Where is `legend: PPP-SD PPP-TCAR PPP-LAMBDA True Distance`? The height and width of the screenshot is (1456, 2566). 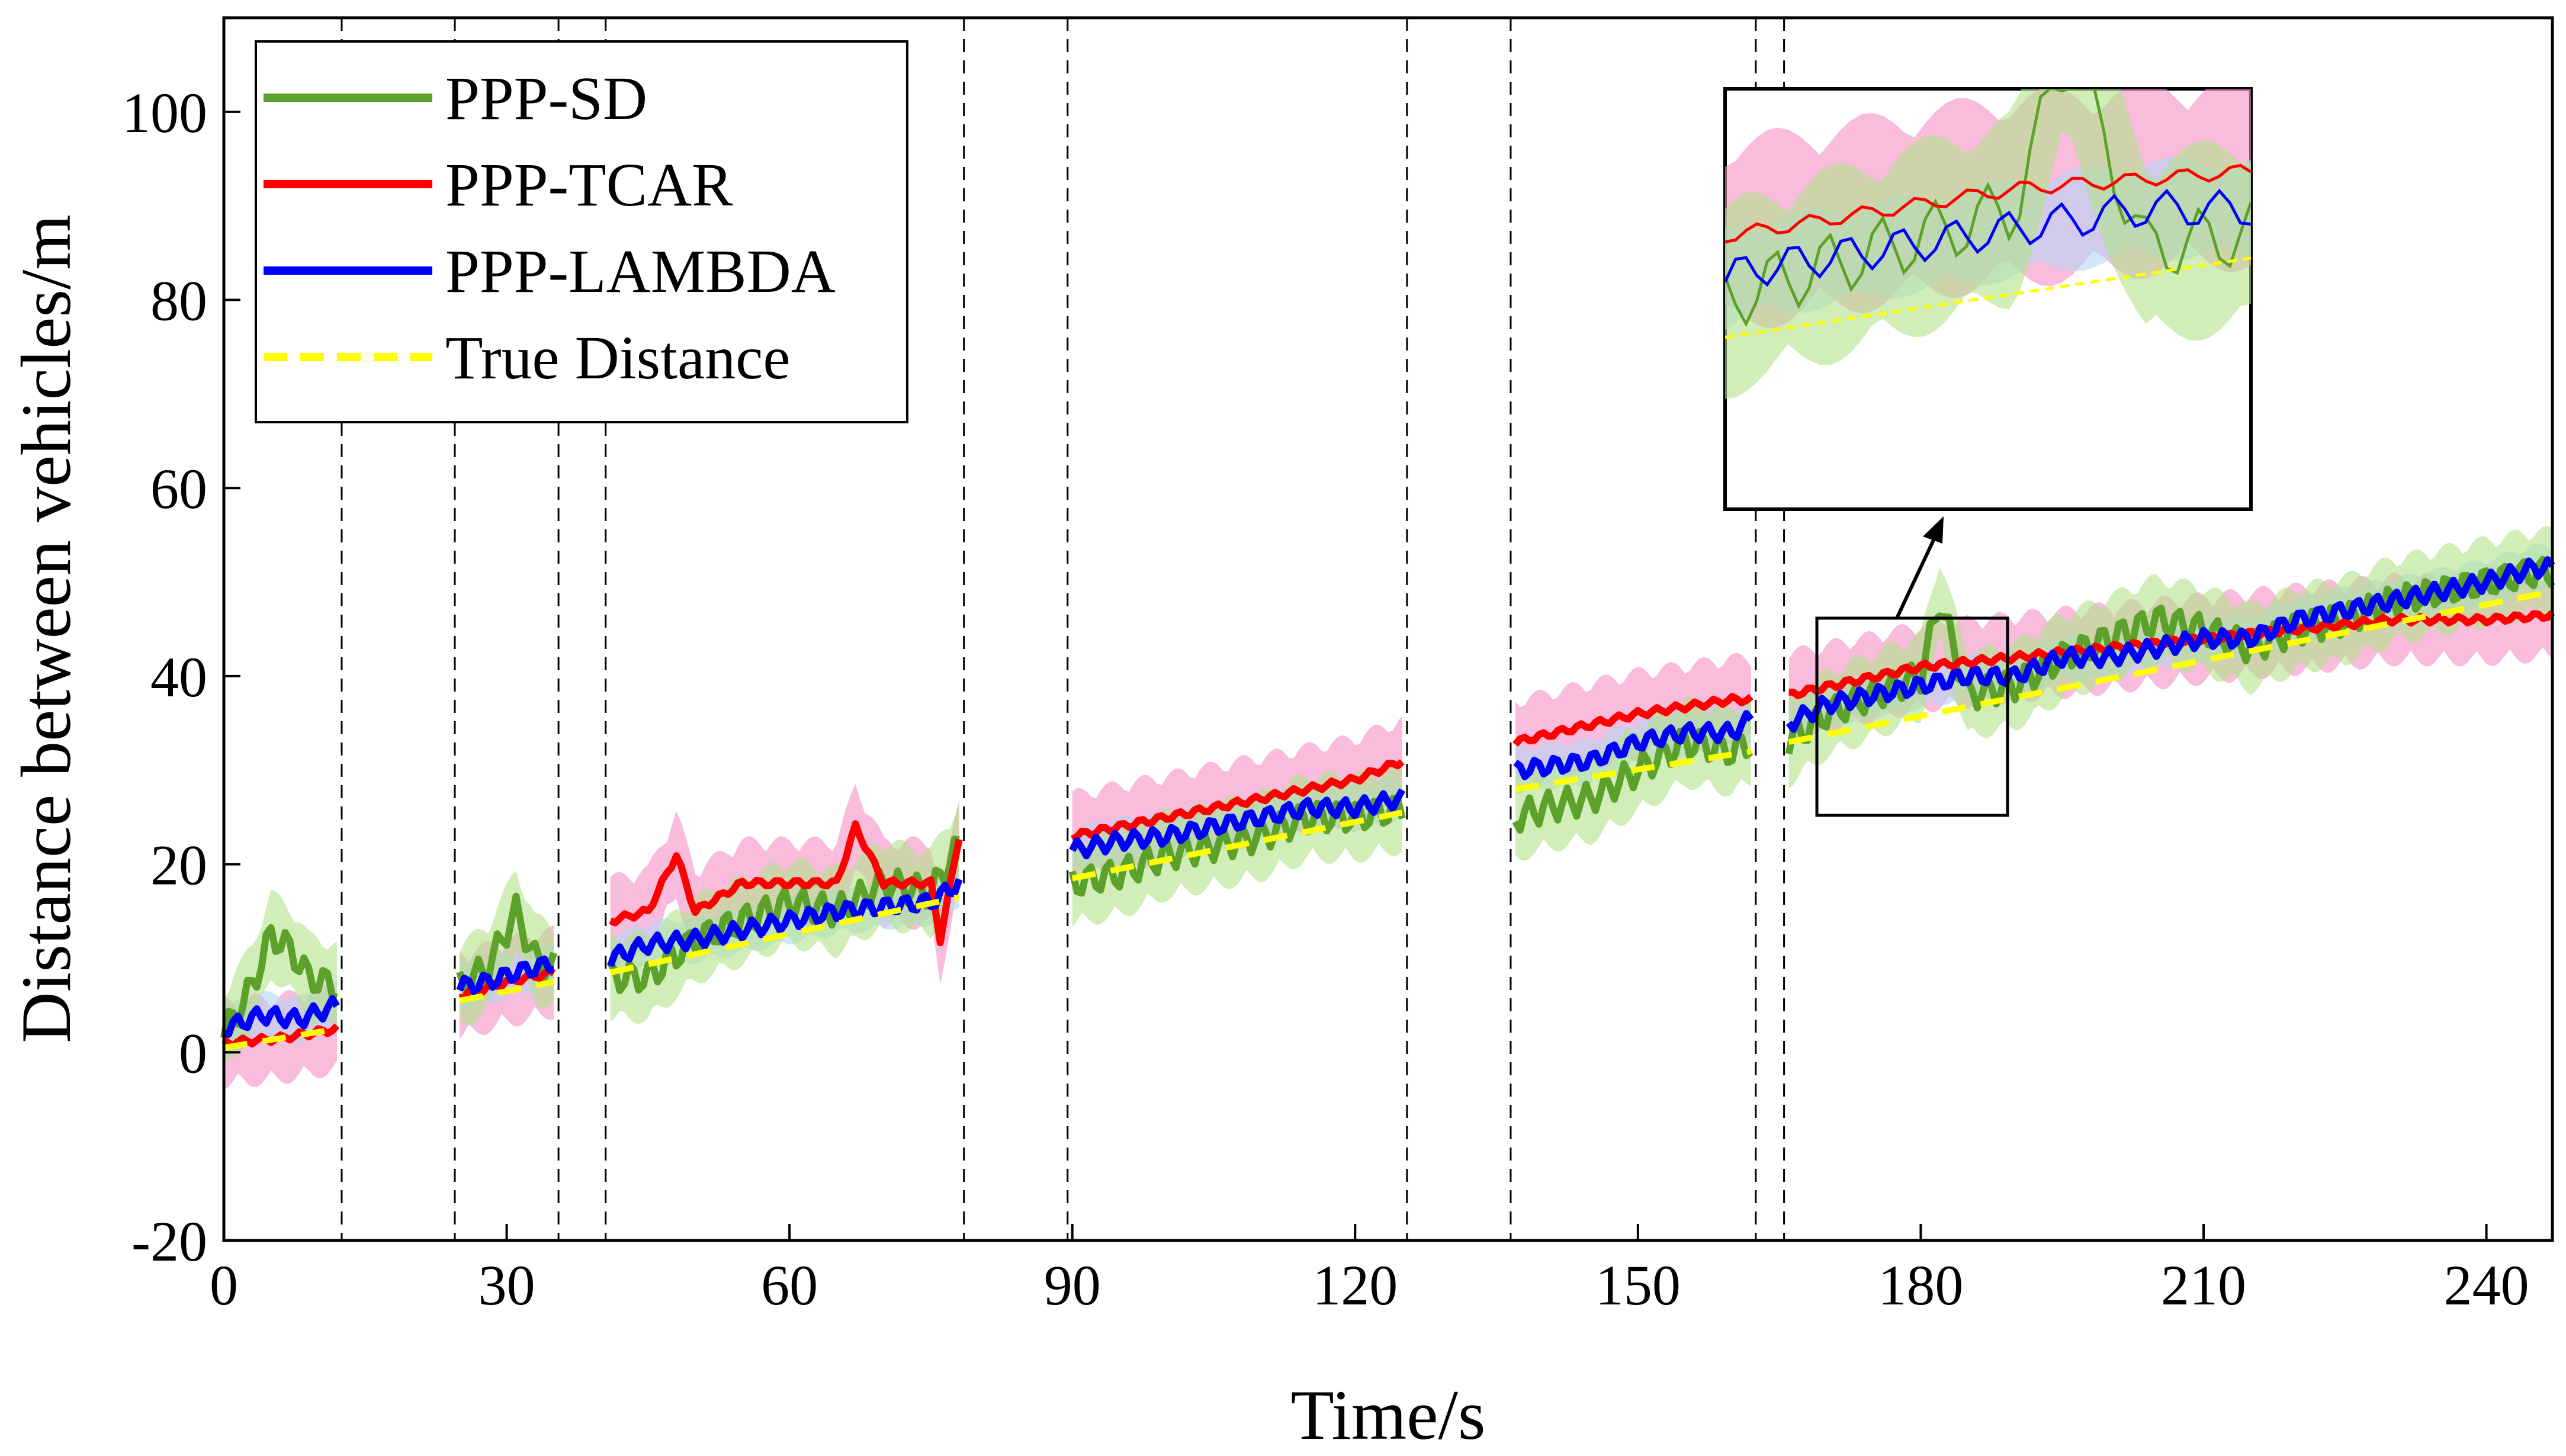
legend: PPP-SD PPP-TCAR PPP-LAMBDA True Distance is located at coordinates (581, 231).